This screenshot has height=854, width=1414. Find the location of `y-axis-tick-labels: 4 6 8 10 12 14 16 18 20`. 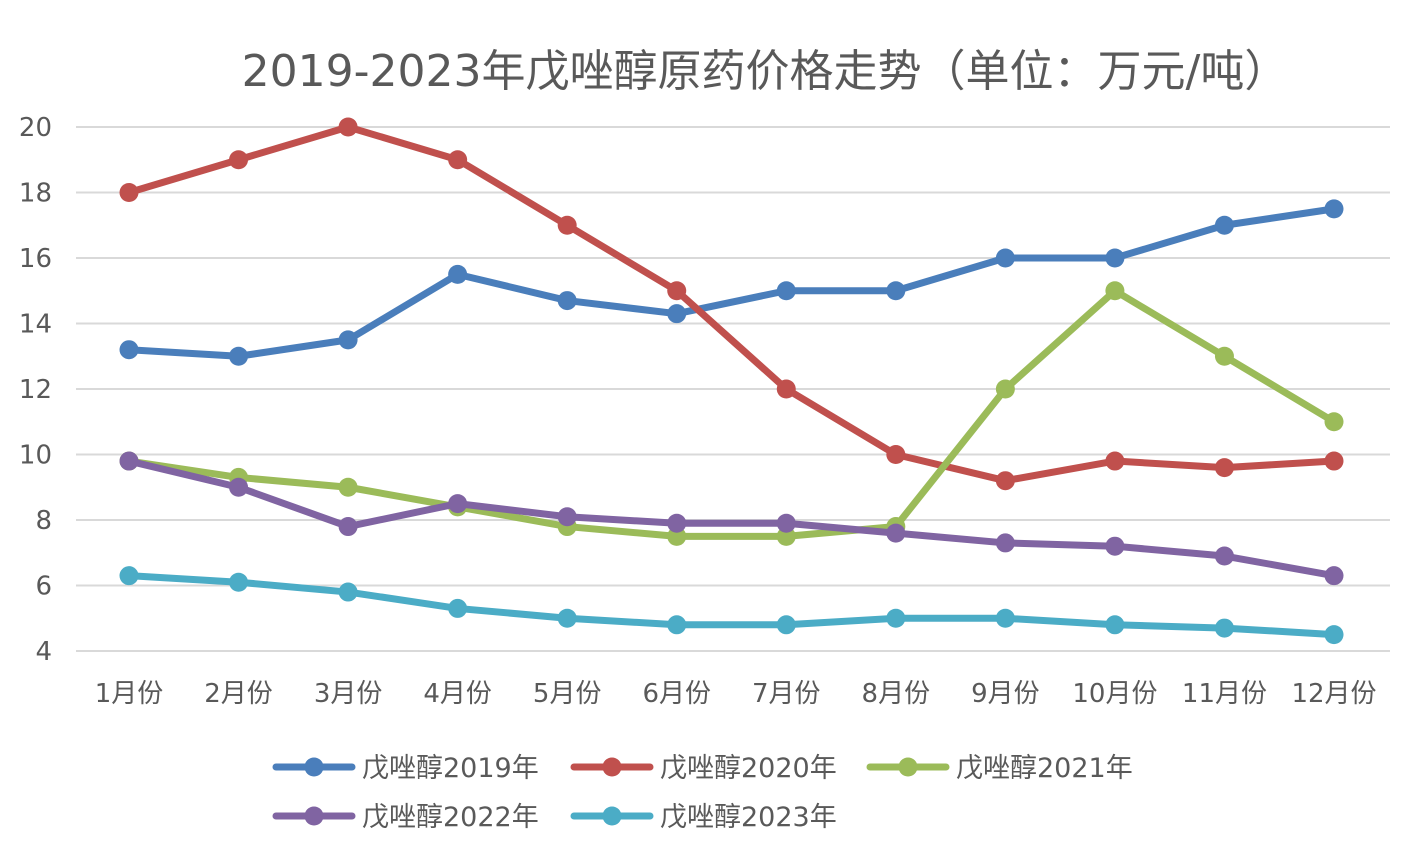

y-axis-tick-labels: 4 6 8 10 12 14 16 18 20 is located at coordinates (35, 390).